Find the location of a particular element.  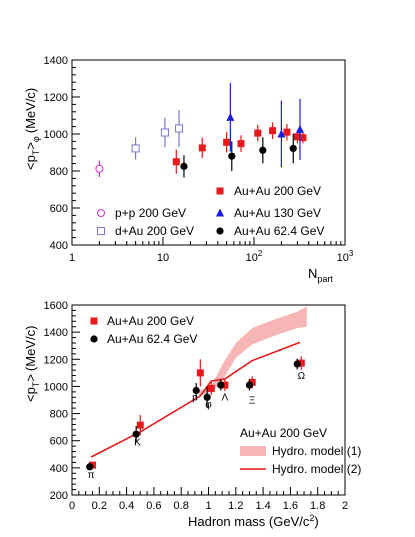

bottom-x-axis-label-sup: 2 is located at coordinates (311, 518).